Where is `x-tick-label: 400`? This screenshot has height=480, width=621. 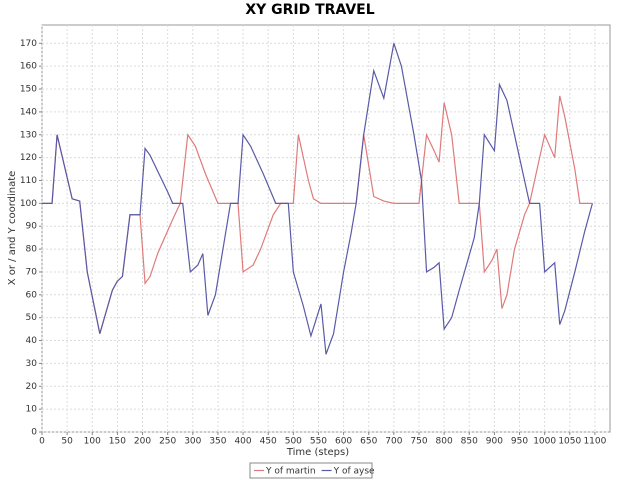 x-tick-label: 400 is located at coordinates (242, 442).